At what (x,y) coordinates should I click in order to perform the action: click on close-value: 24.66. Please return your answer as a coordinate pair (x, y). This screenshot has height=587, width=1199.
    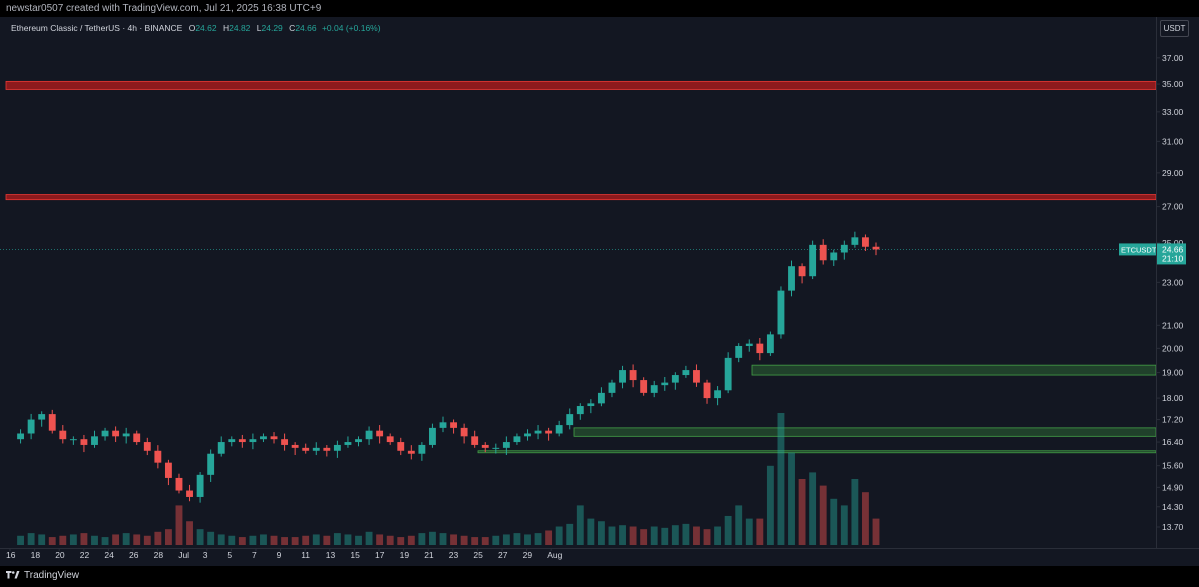
    Looking at the image, I should click on (306, 28).